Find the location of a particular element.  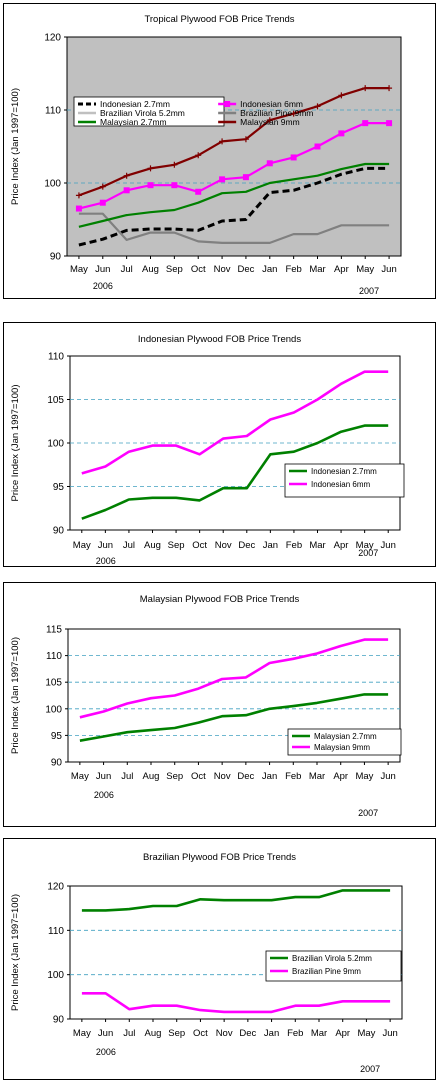

legend-label: Malaysian 9mm is located at coordinates (270, 122).